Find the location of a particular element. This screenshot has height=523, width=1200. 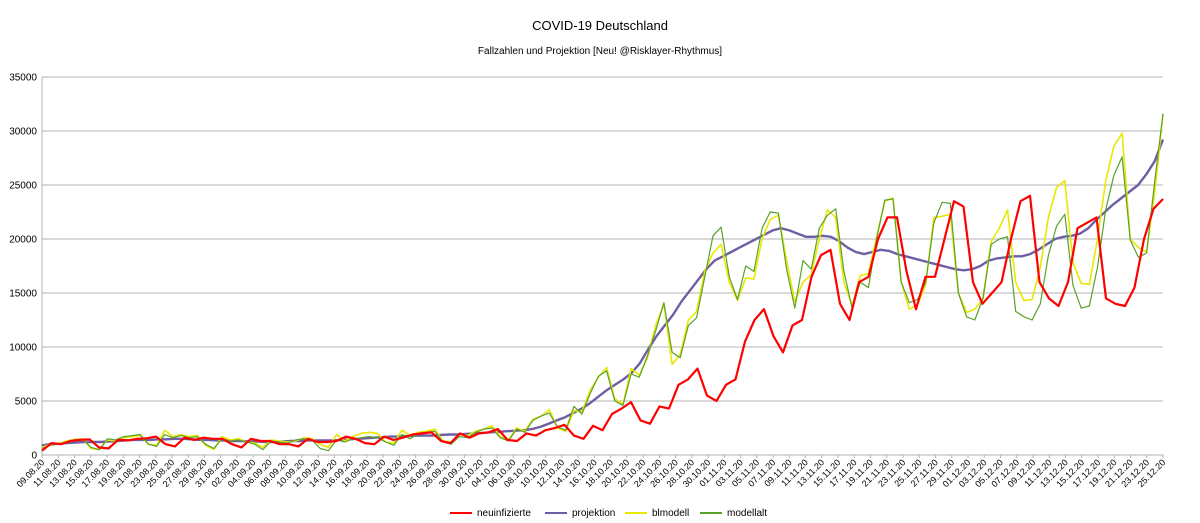

chart-title: COVID-19 Deutschland is located at coordinates (600, 25).